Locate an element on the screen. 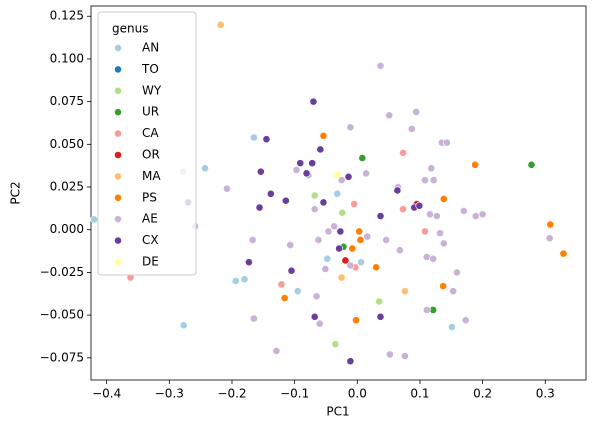 This screenshot has height=432, width=597. legend-label: CX is located at coordinates (150, 240).